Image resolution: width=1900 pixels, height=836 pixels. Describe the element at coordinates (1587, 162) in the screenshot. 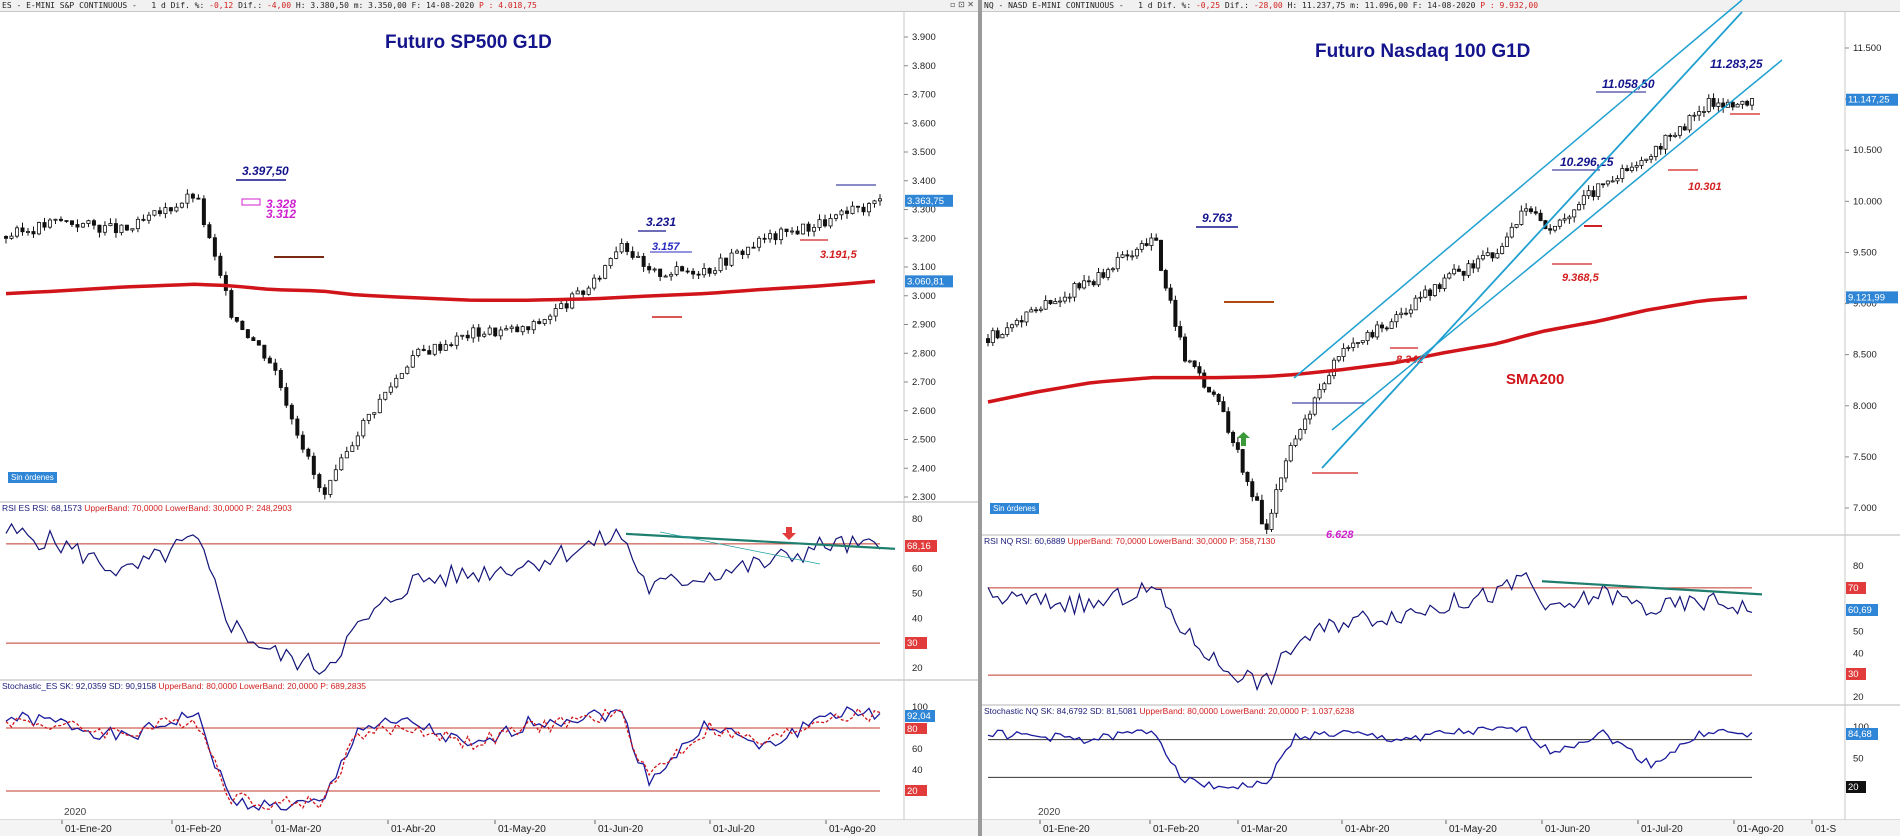

I see `nq-annotation-10296: 10.296,25` at that location.